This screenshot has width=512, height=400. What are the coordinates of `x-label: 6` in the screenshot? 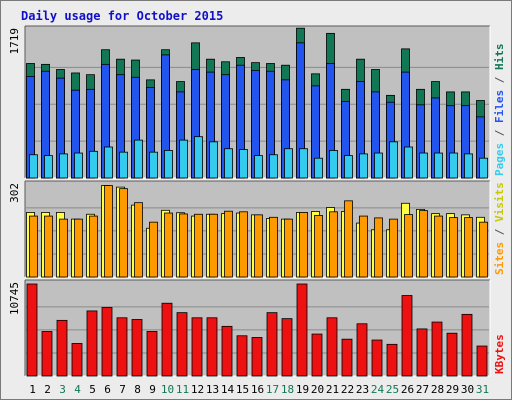 It's located at (107, 389).